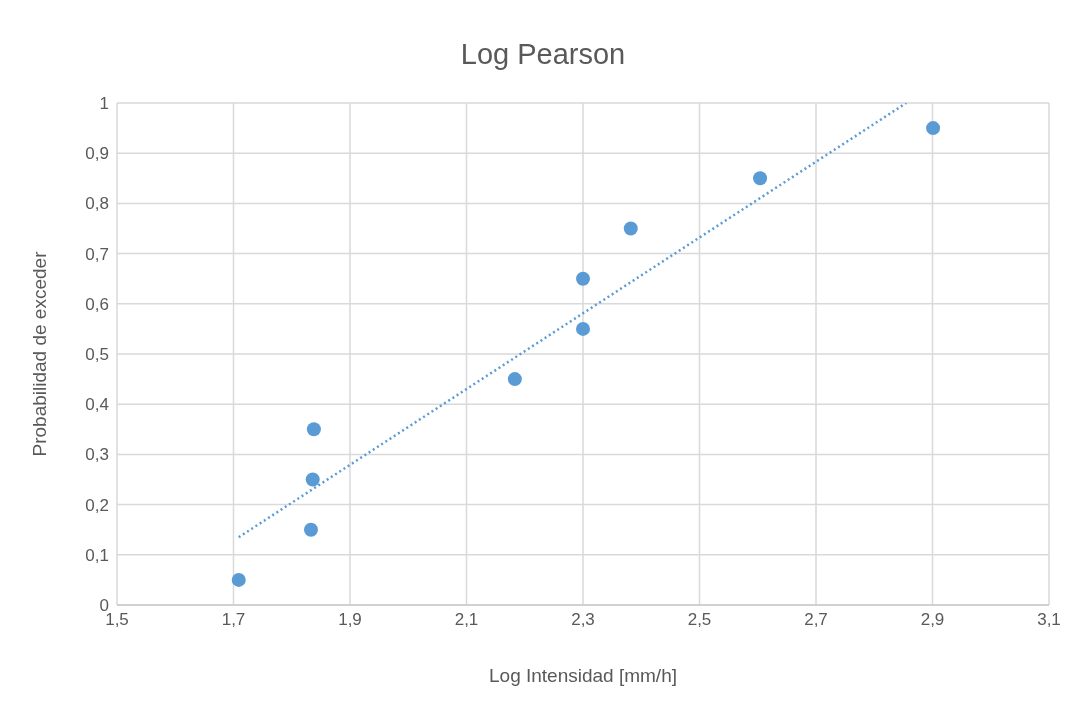 The height and width of the screenshot is (702, 1086). I want to click on x-tick-label: 2,3, so click(583, 620).